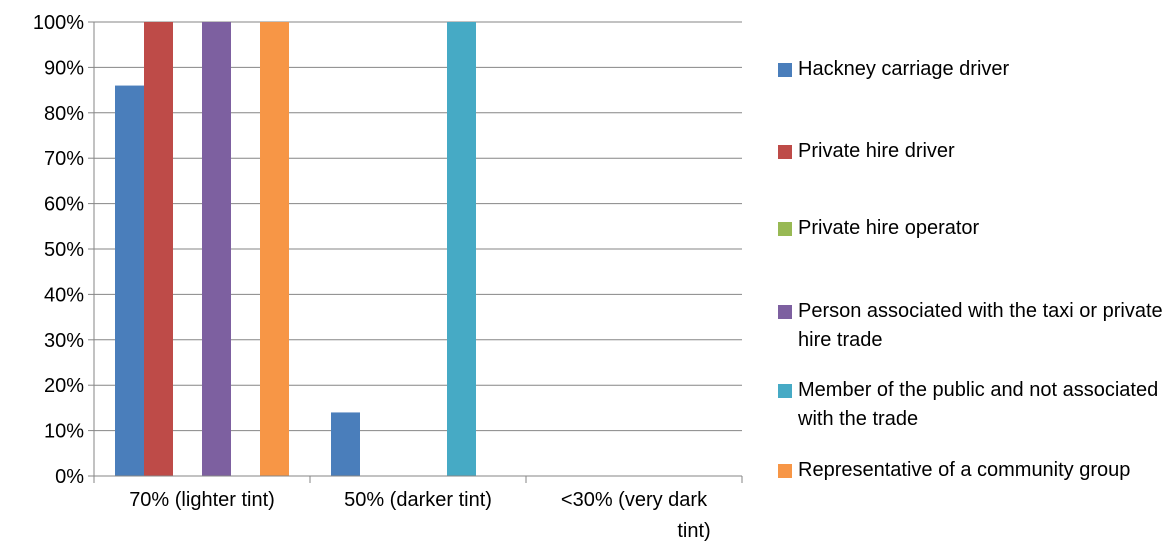 This screenshot has width=1173, height=556. I want to click on legend-item: Private hire operator, so click(973, 228).